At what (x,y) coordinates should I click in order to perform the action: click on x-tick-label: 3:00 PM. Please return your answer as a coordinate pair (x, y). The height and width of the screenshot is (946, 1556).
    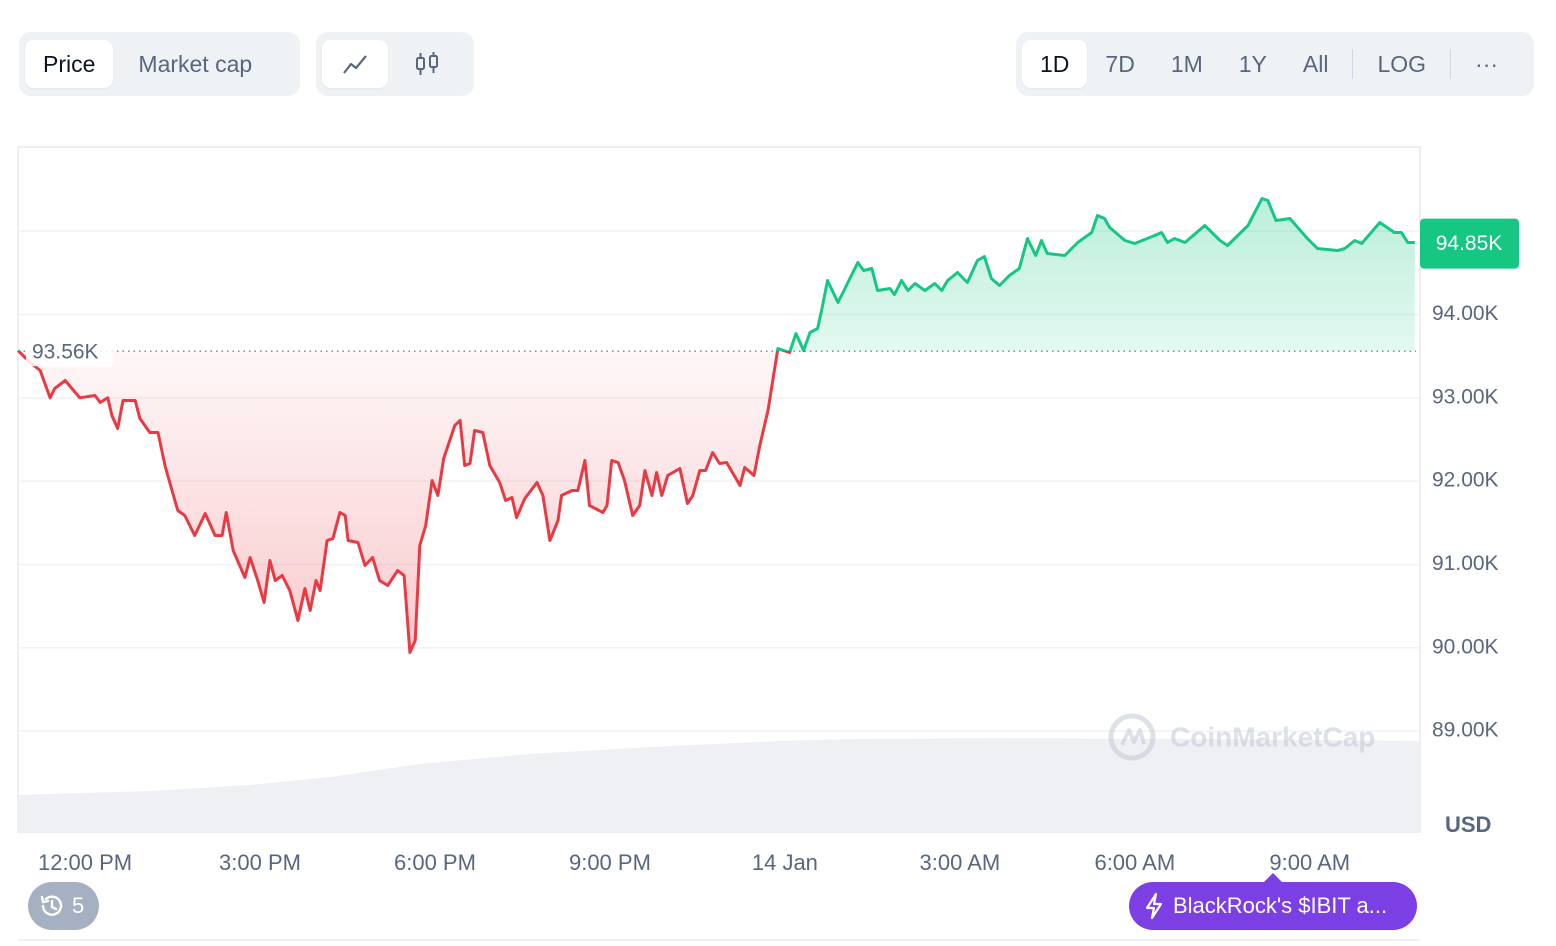
    Looking at the image, I should click on (260, 862).